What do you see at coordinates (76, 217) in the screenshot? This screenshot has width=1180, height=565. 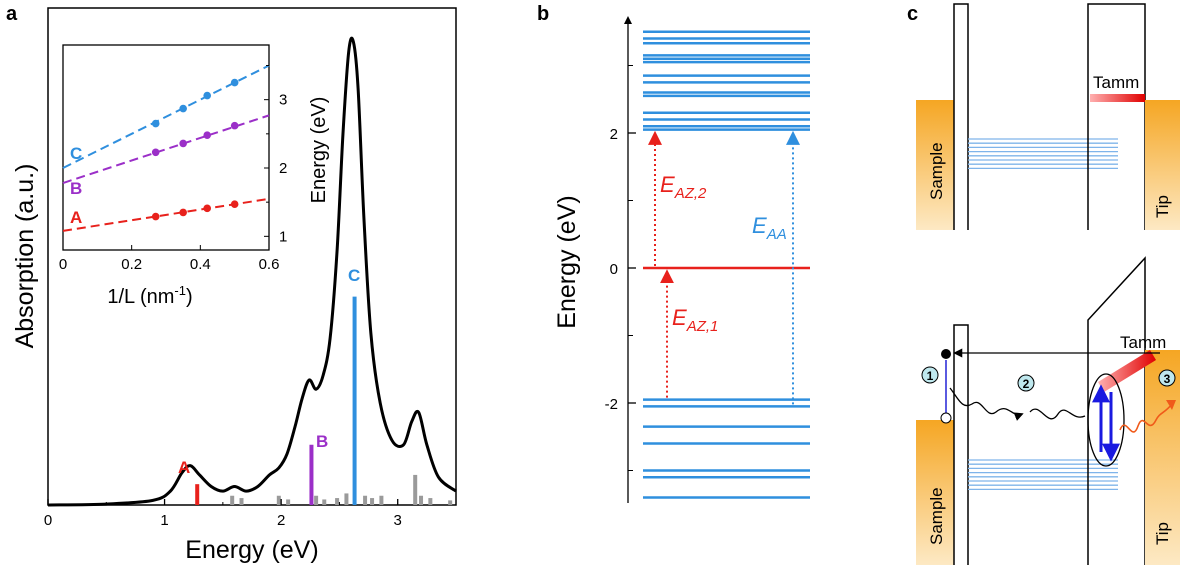 I see `inset-series-label-a: A` at bounding box center [76, 217].